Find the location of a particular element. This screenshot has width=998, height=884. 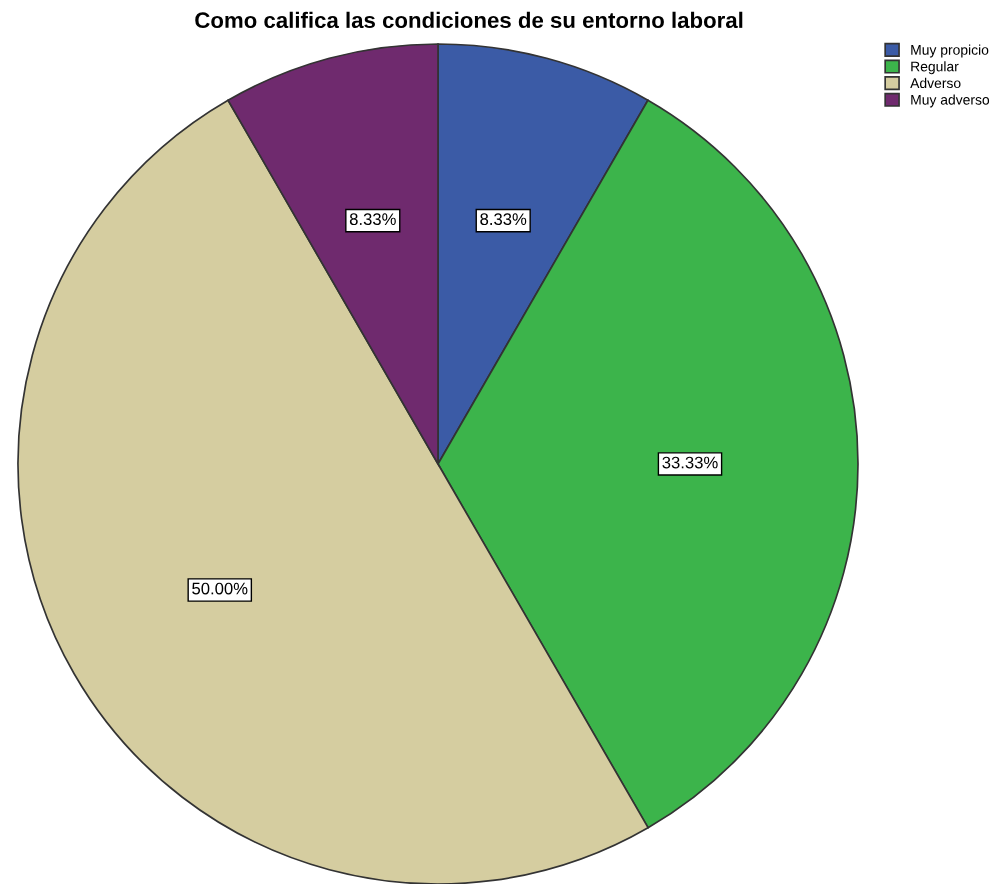

data-label: 50.00% is located at coordinates (220, 588).